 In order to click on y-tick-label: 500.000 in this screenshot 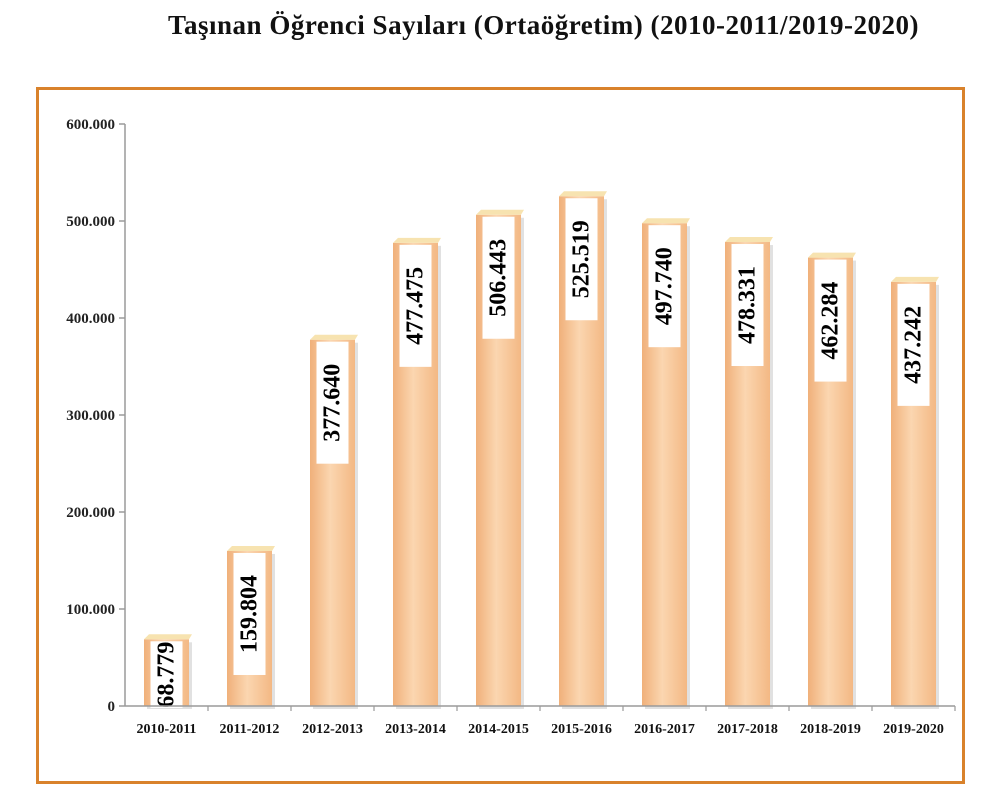, I will do `click(90, 222)`.